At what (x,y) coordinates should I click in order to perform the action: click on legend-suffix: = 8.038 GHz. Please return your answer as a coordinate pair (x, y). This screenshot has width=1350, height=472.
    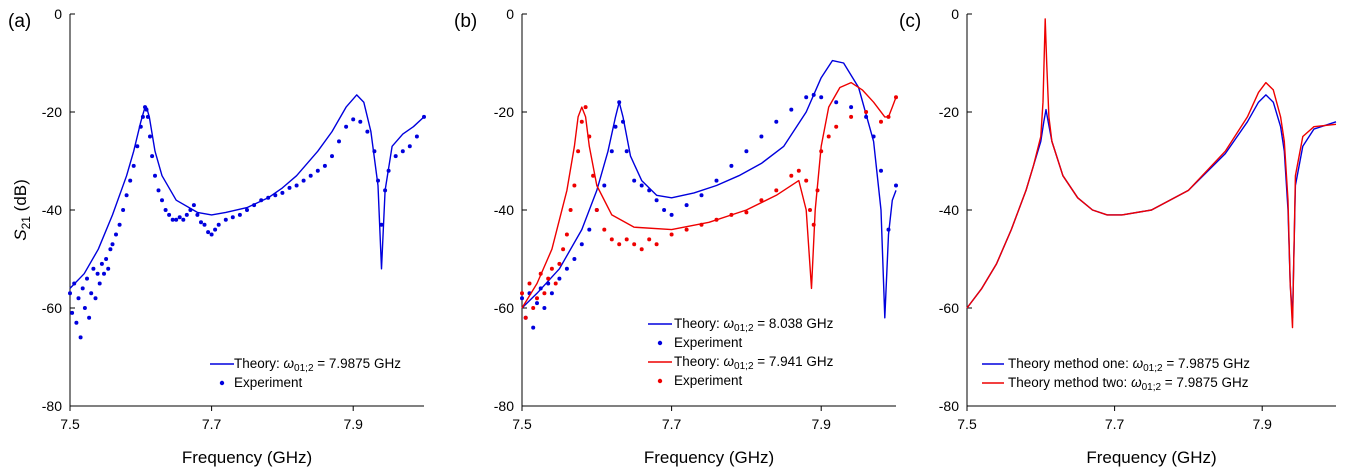
    Looking at the image, I should click on (794, 323).